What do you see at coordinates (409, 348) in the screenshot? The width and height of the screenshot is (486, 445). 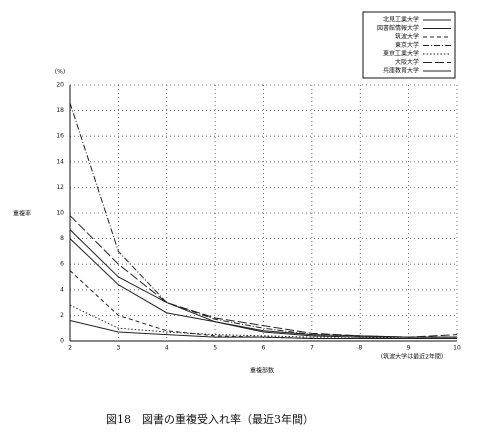 I see `x-tick-label: 9` at bounding box center [409, 348].